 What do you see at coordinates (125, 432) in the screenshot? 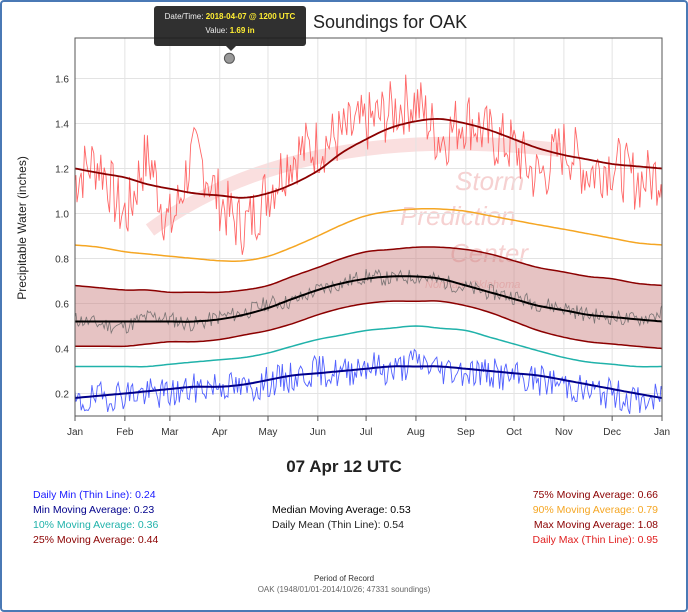
I see `x-tick-label: Feb` at bounding box center [125, 432].